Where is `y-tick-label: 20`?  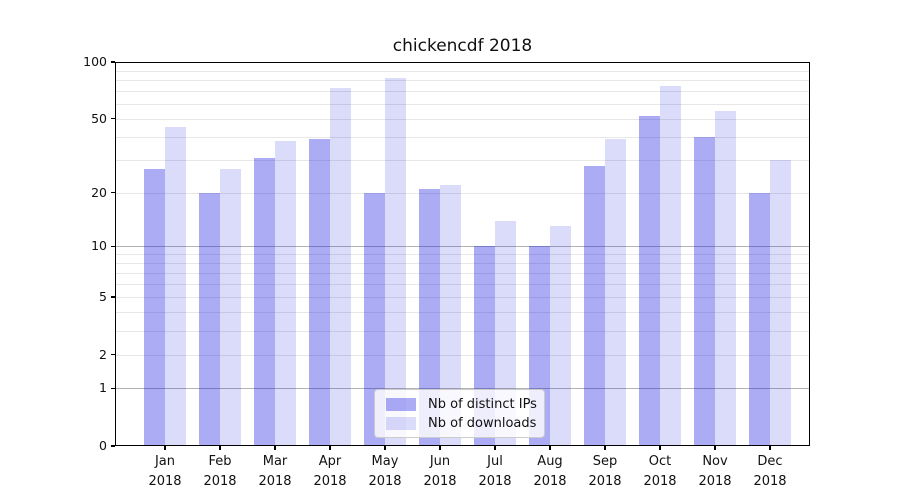
y-tick-label: 20 is located at coordinates (99, 192).